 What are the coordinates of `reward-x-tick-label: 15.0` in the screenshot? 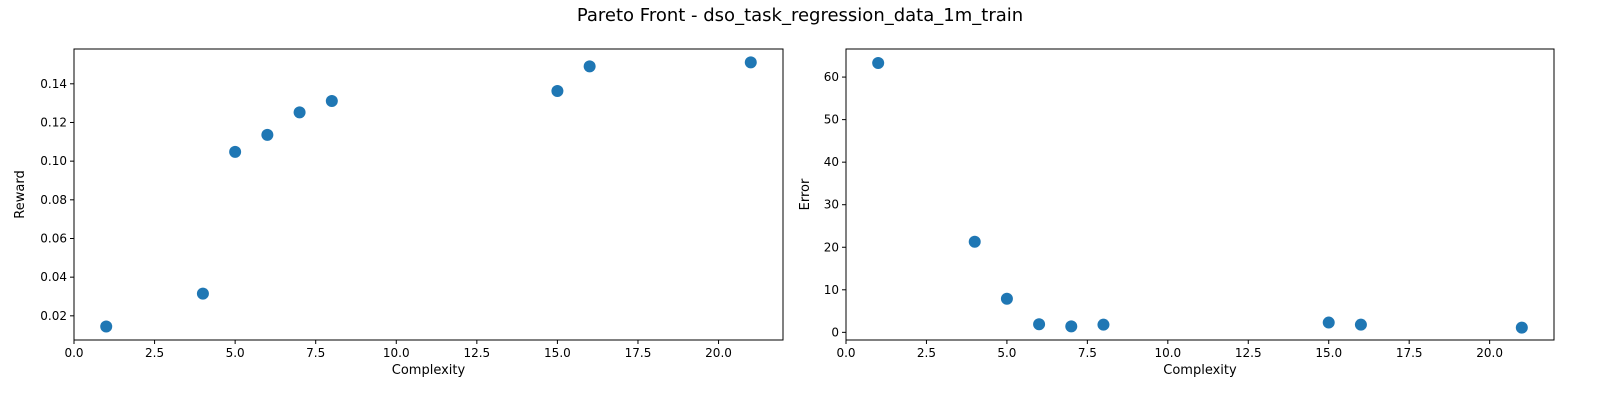 It's located at (557, 353).